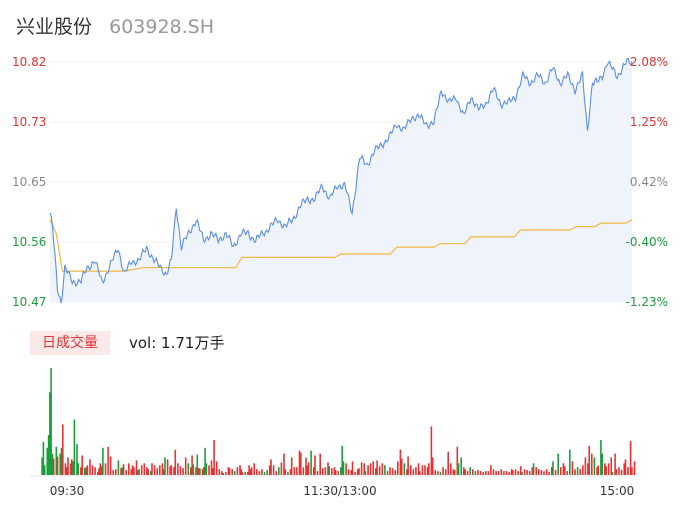 This screenshot has width=686, height=524. Describe the element at coordinates (341, 245) in the screenshot. I see `average-price-line` at that location.